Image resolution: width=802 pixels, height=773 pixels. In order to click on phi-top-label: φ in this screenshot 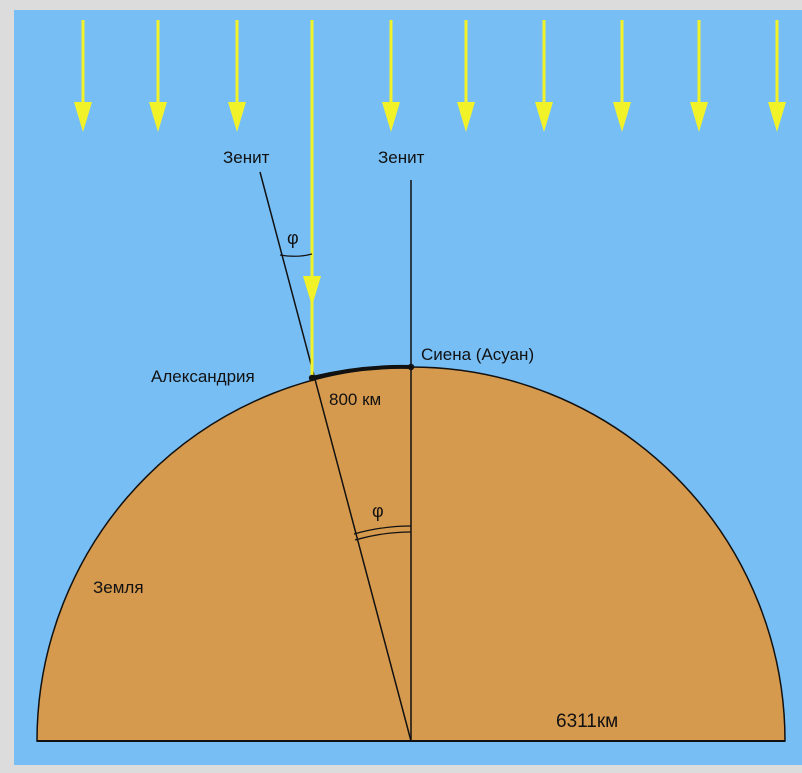, I will do `click(293, 238)`.